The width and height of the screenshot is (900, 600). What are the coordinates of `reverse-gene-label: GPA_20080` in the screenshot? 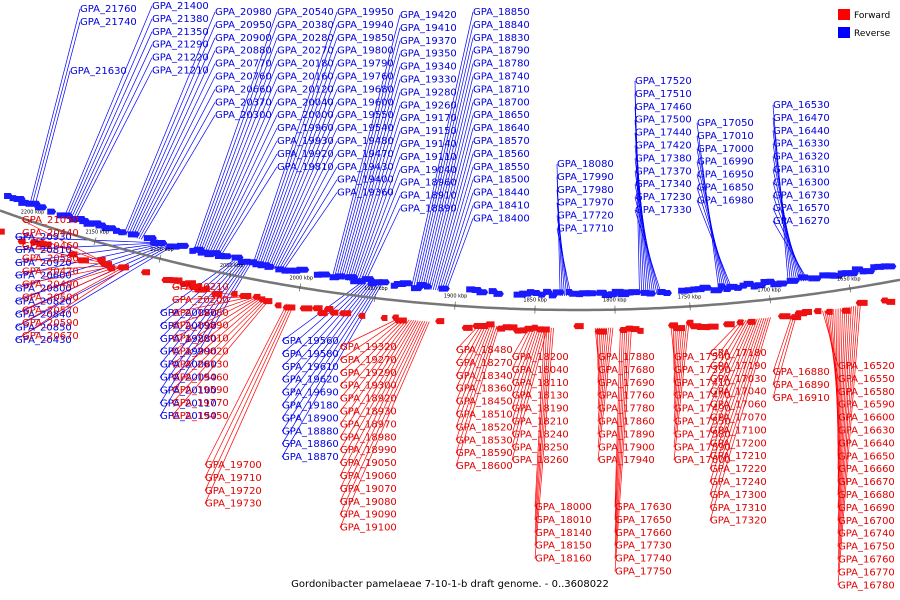 It's located at (188, 313).